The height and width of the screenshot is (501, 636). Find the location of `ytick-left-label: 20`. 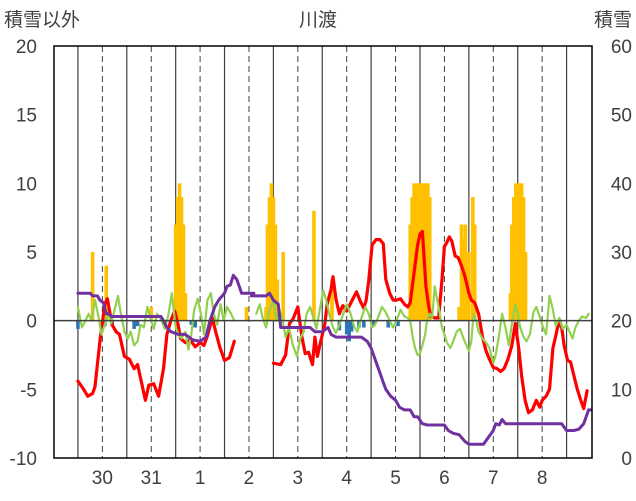

ytick-left-label: 20 is located at coordinates (26, 47).